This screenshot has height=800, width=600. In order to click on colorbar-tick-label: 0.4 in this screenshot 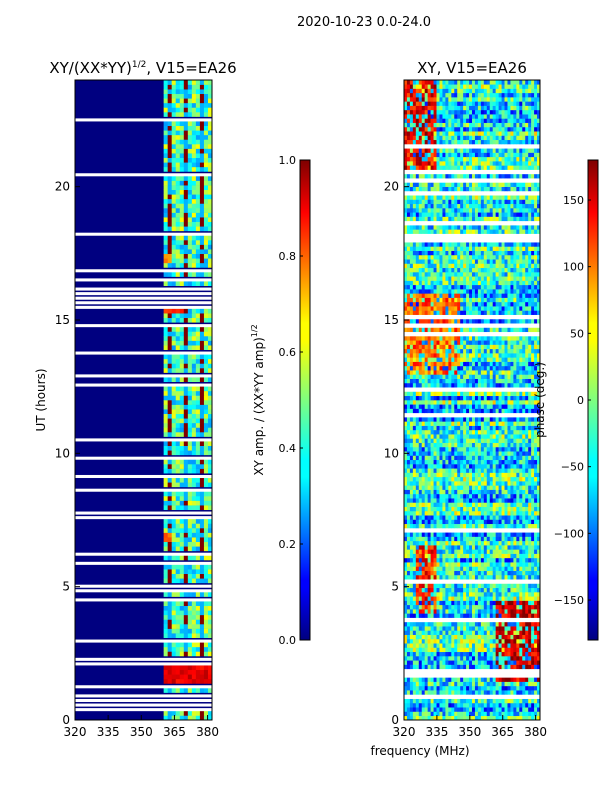, I will do `click(288, 448)`.